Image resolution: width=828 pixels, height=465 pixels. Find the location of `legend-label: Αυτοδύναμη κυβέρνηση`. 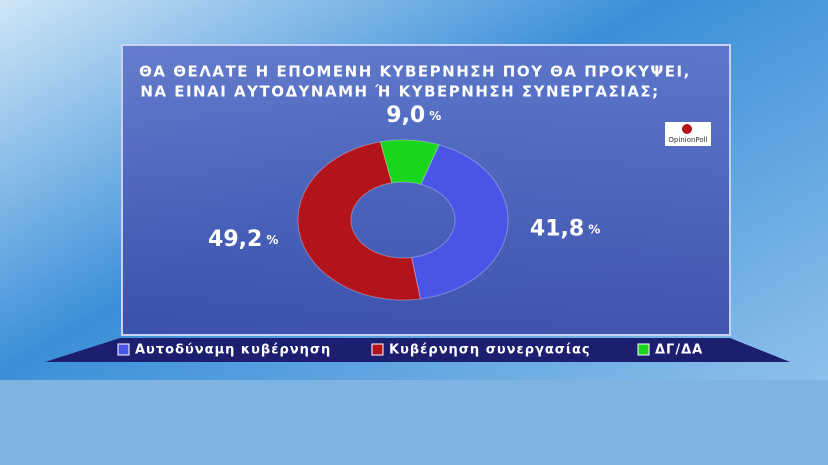

legend-label: Αυτοδύναμη κυβέρνηση is located at coordinates (233, 350).